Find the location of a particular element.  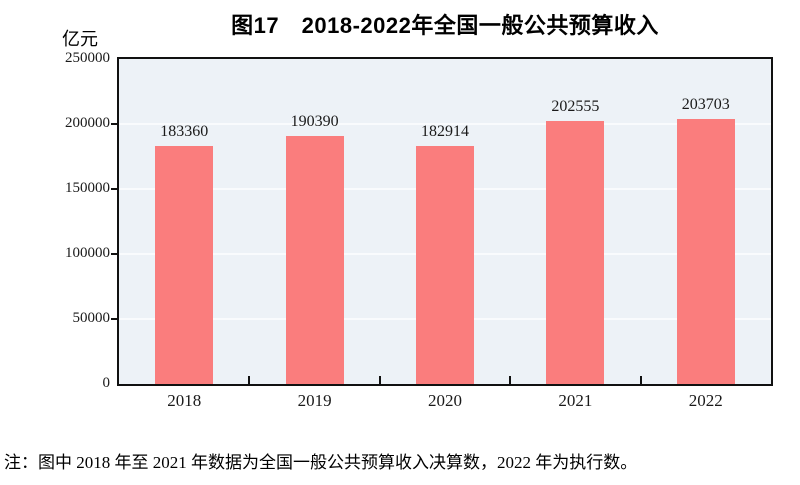

y-axis-tick-label: 200000 is located at coordinates (87, 123).